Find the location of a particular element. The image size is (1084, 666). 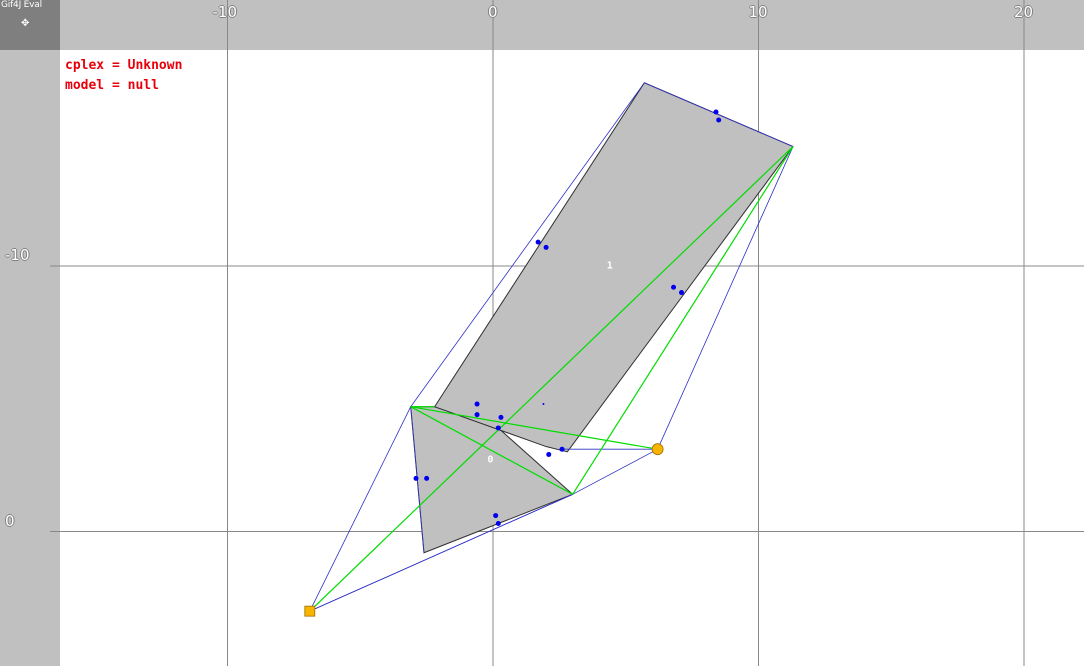

polygon-label: 1 is located at coordinates (610, 266).